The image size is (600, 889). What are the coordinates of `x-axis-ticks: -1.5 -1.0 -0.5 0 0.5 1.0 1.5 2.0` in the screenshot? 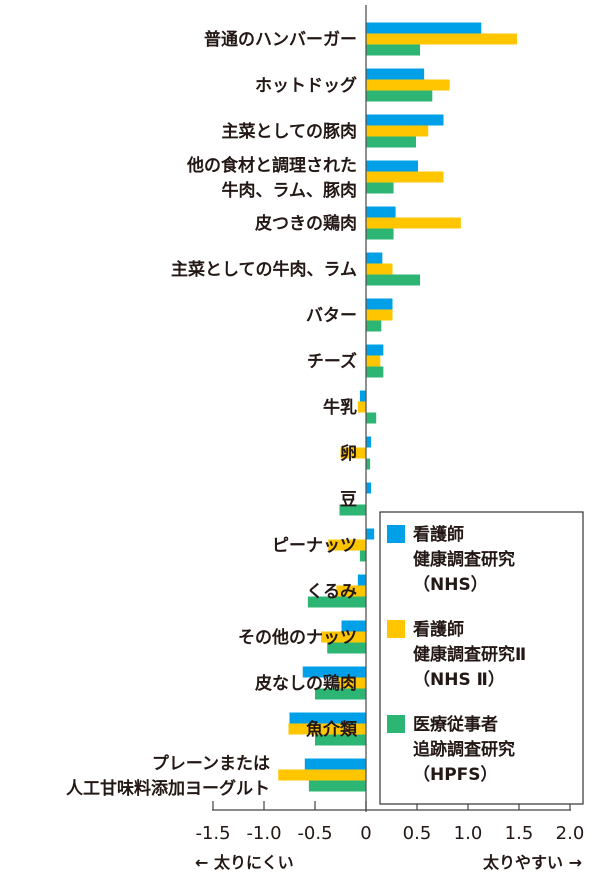 It's located at (389, 822).